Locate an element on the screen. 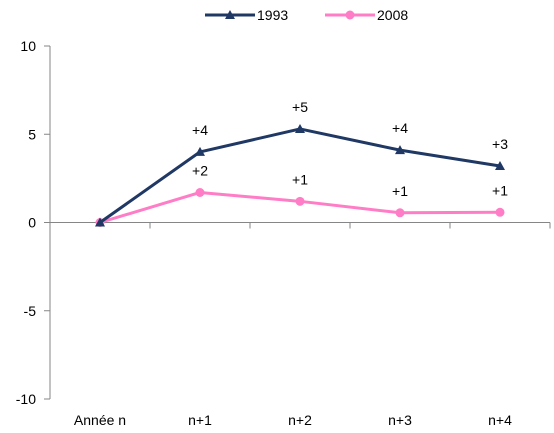 The width and height of the screenshot is (554, 433). x-tick-label: n+3 is located at coordinates (400, 420).